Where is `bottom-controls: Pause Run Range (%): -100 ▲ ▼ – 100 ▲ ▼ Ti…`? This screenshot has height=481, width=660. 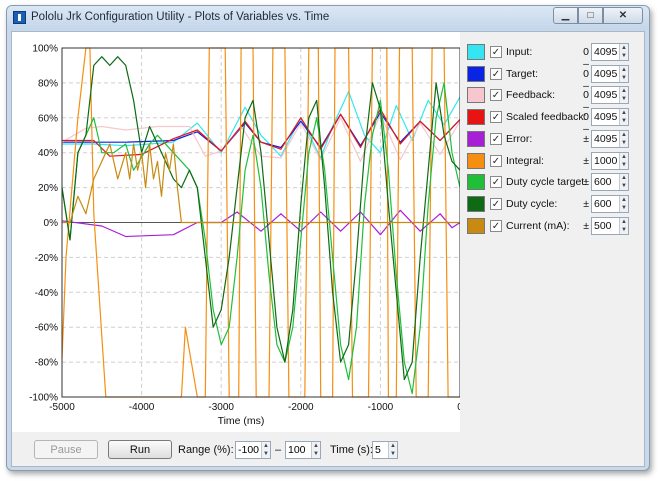 bottom-controls: Pause Run Range (%): -100 ▲ ▼ – 100 ▲ ▼ Ti… is located at coordinates (329, 452).